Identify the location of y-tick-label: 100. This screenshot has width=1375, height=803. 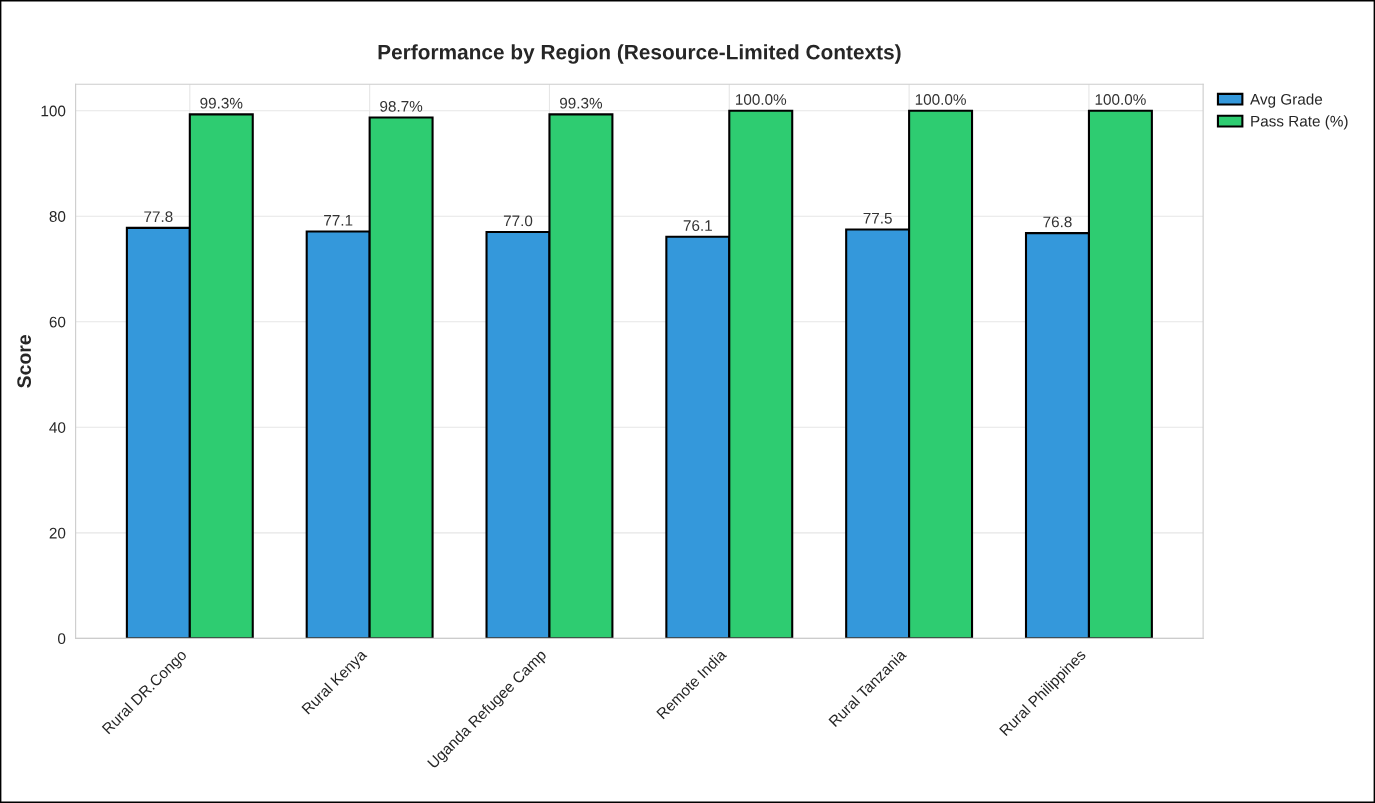
(53, 111).